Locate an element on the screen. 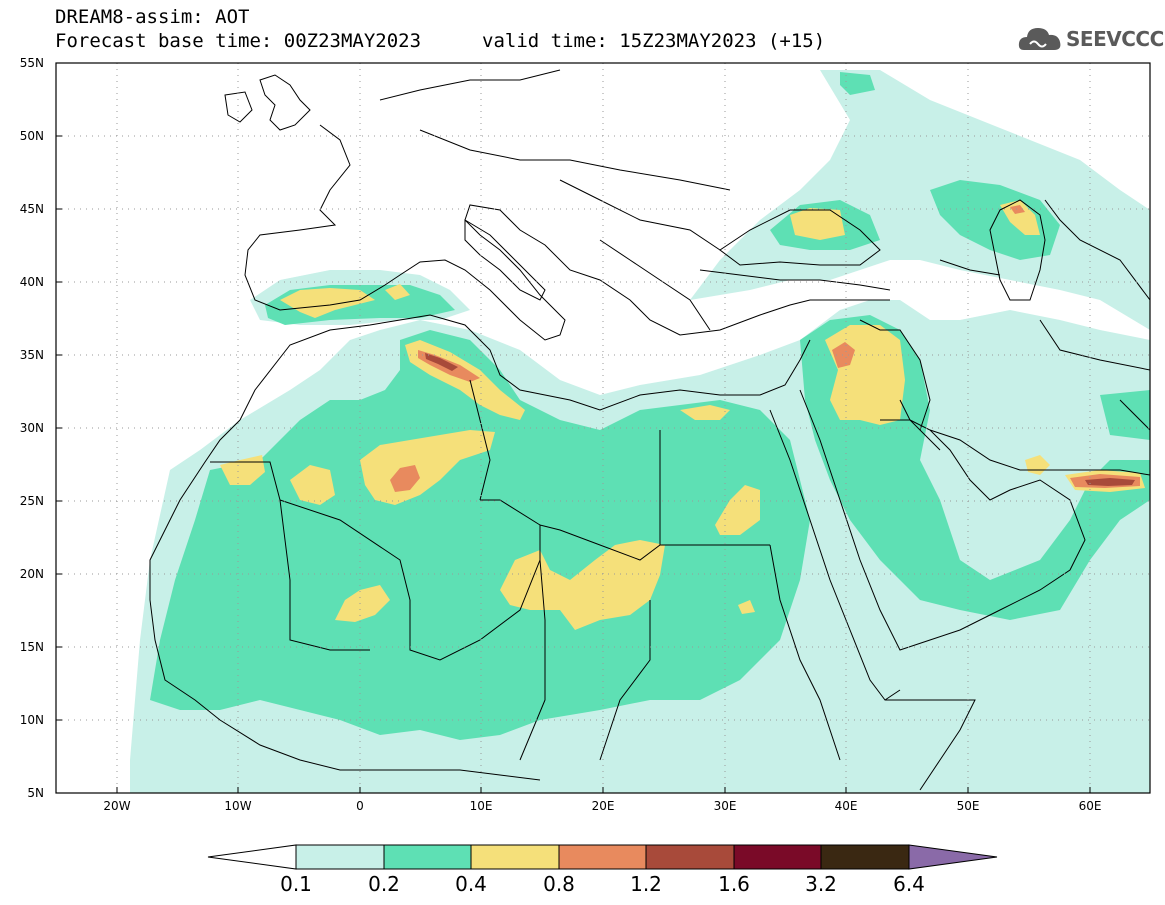  lat-label-50n: 50N is located at coordinates (31, 136).